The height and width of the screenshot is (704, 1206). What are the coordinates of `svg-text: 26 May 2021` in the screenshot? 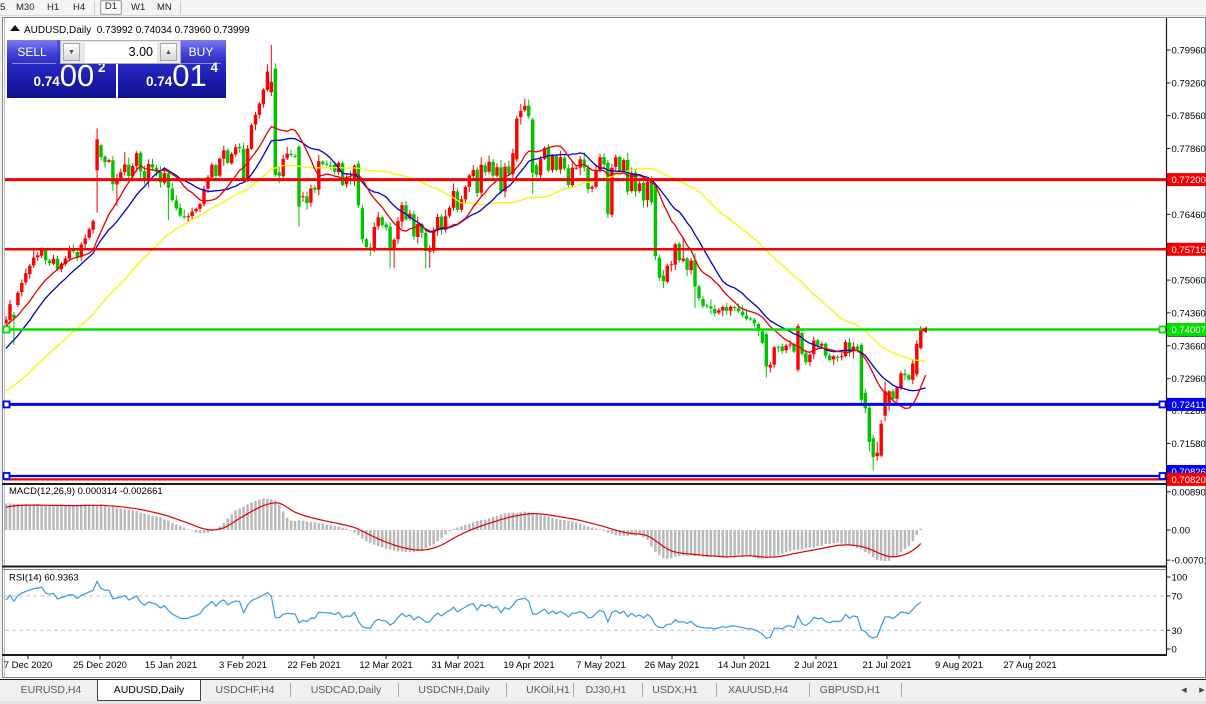 It's located at (672, 665).